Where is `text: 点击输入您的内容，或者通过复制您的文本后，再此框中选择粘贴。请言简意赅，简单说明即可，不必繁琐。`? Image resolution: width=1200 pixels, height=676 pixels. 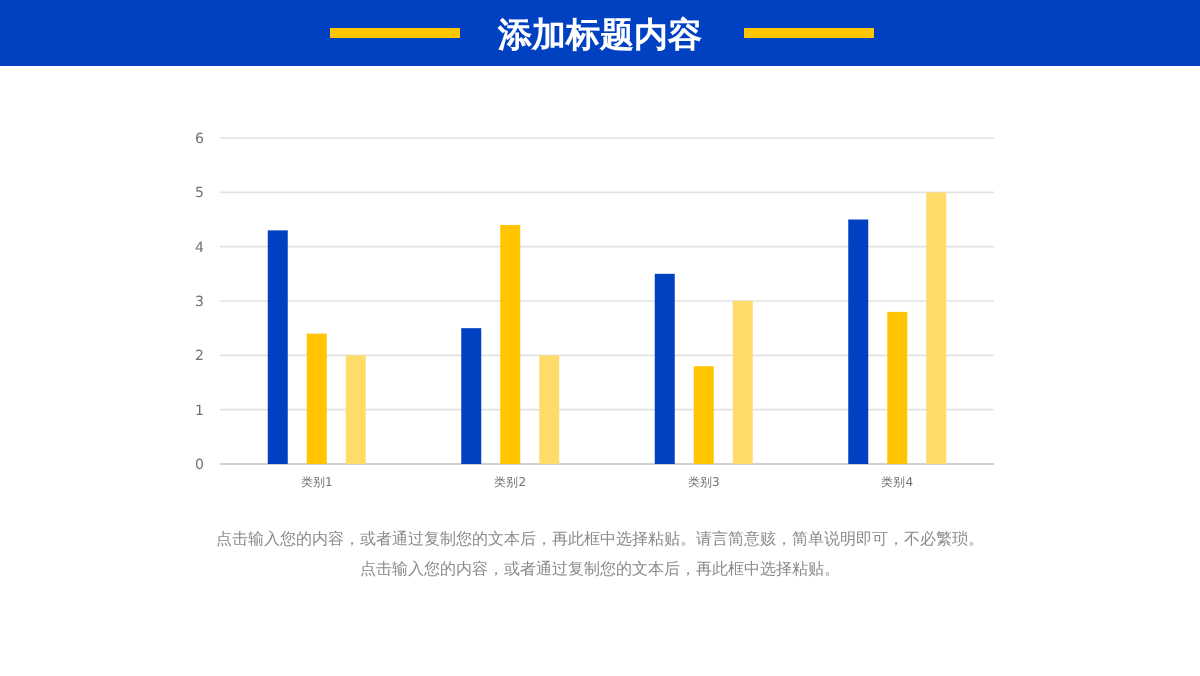
text: 点击输入您的内容，或者通过复制您的文本后，再此框中选择粘贴。请言简意赅，简单说明即可，不必繁琐。 is located at coordinates (600, 539).